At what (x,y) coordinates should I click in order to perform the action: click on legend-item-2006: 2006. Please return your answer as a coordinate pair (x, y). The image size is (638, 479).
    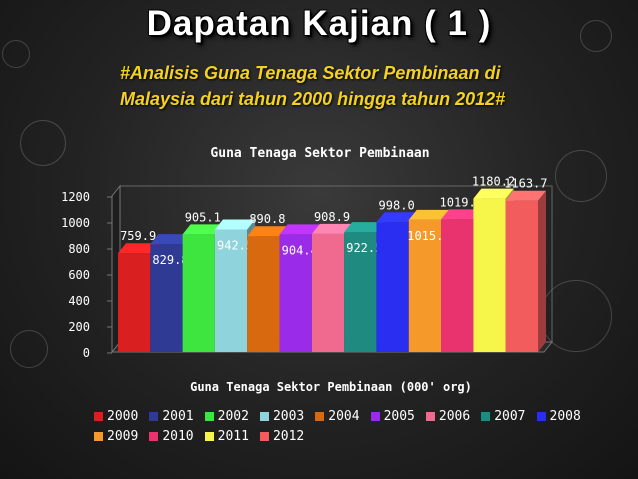
    Looking at the image, I should click on (448, 416).